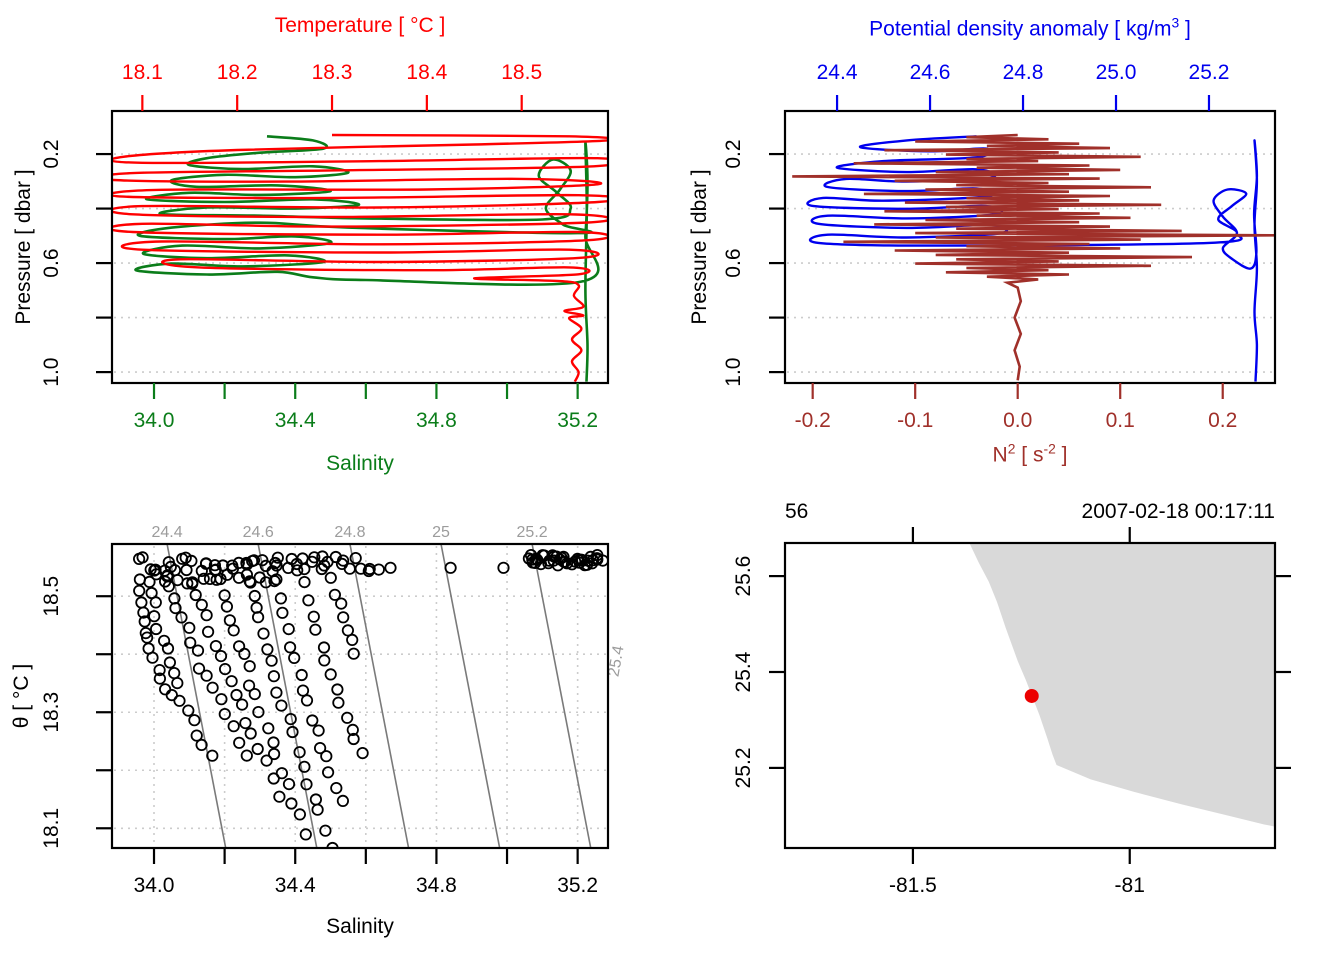  What do you see at coordinates (1049, 448) in the screenshot?
I see `n2-axis-title-sup2: -2` at bounding box center [1049, 448].